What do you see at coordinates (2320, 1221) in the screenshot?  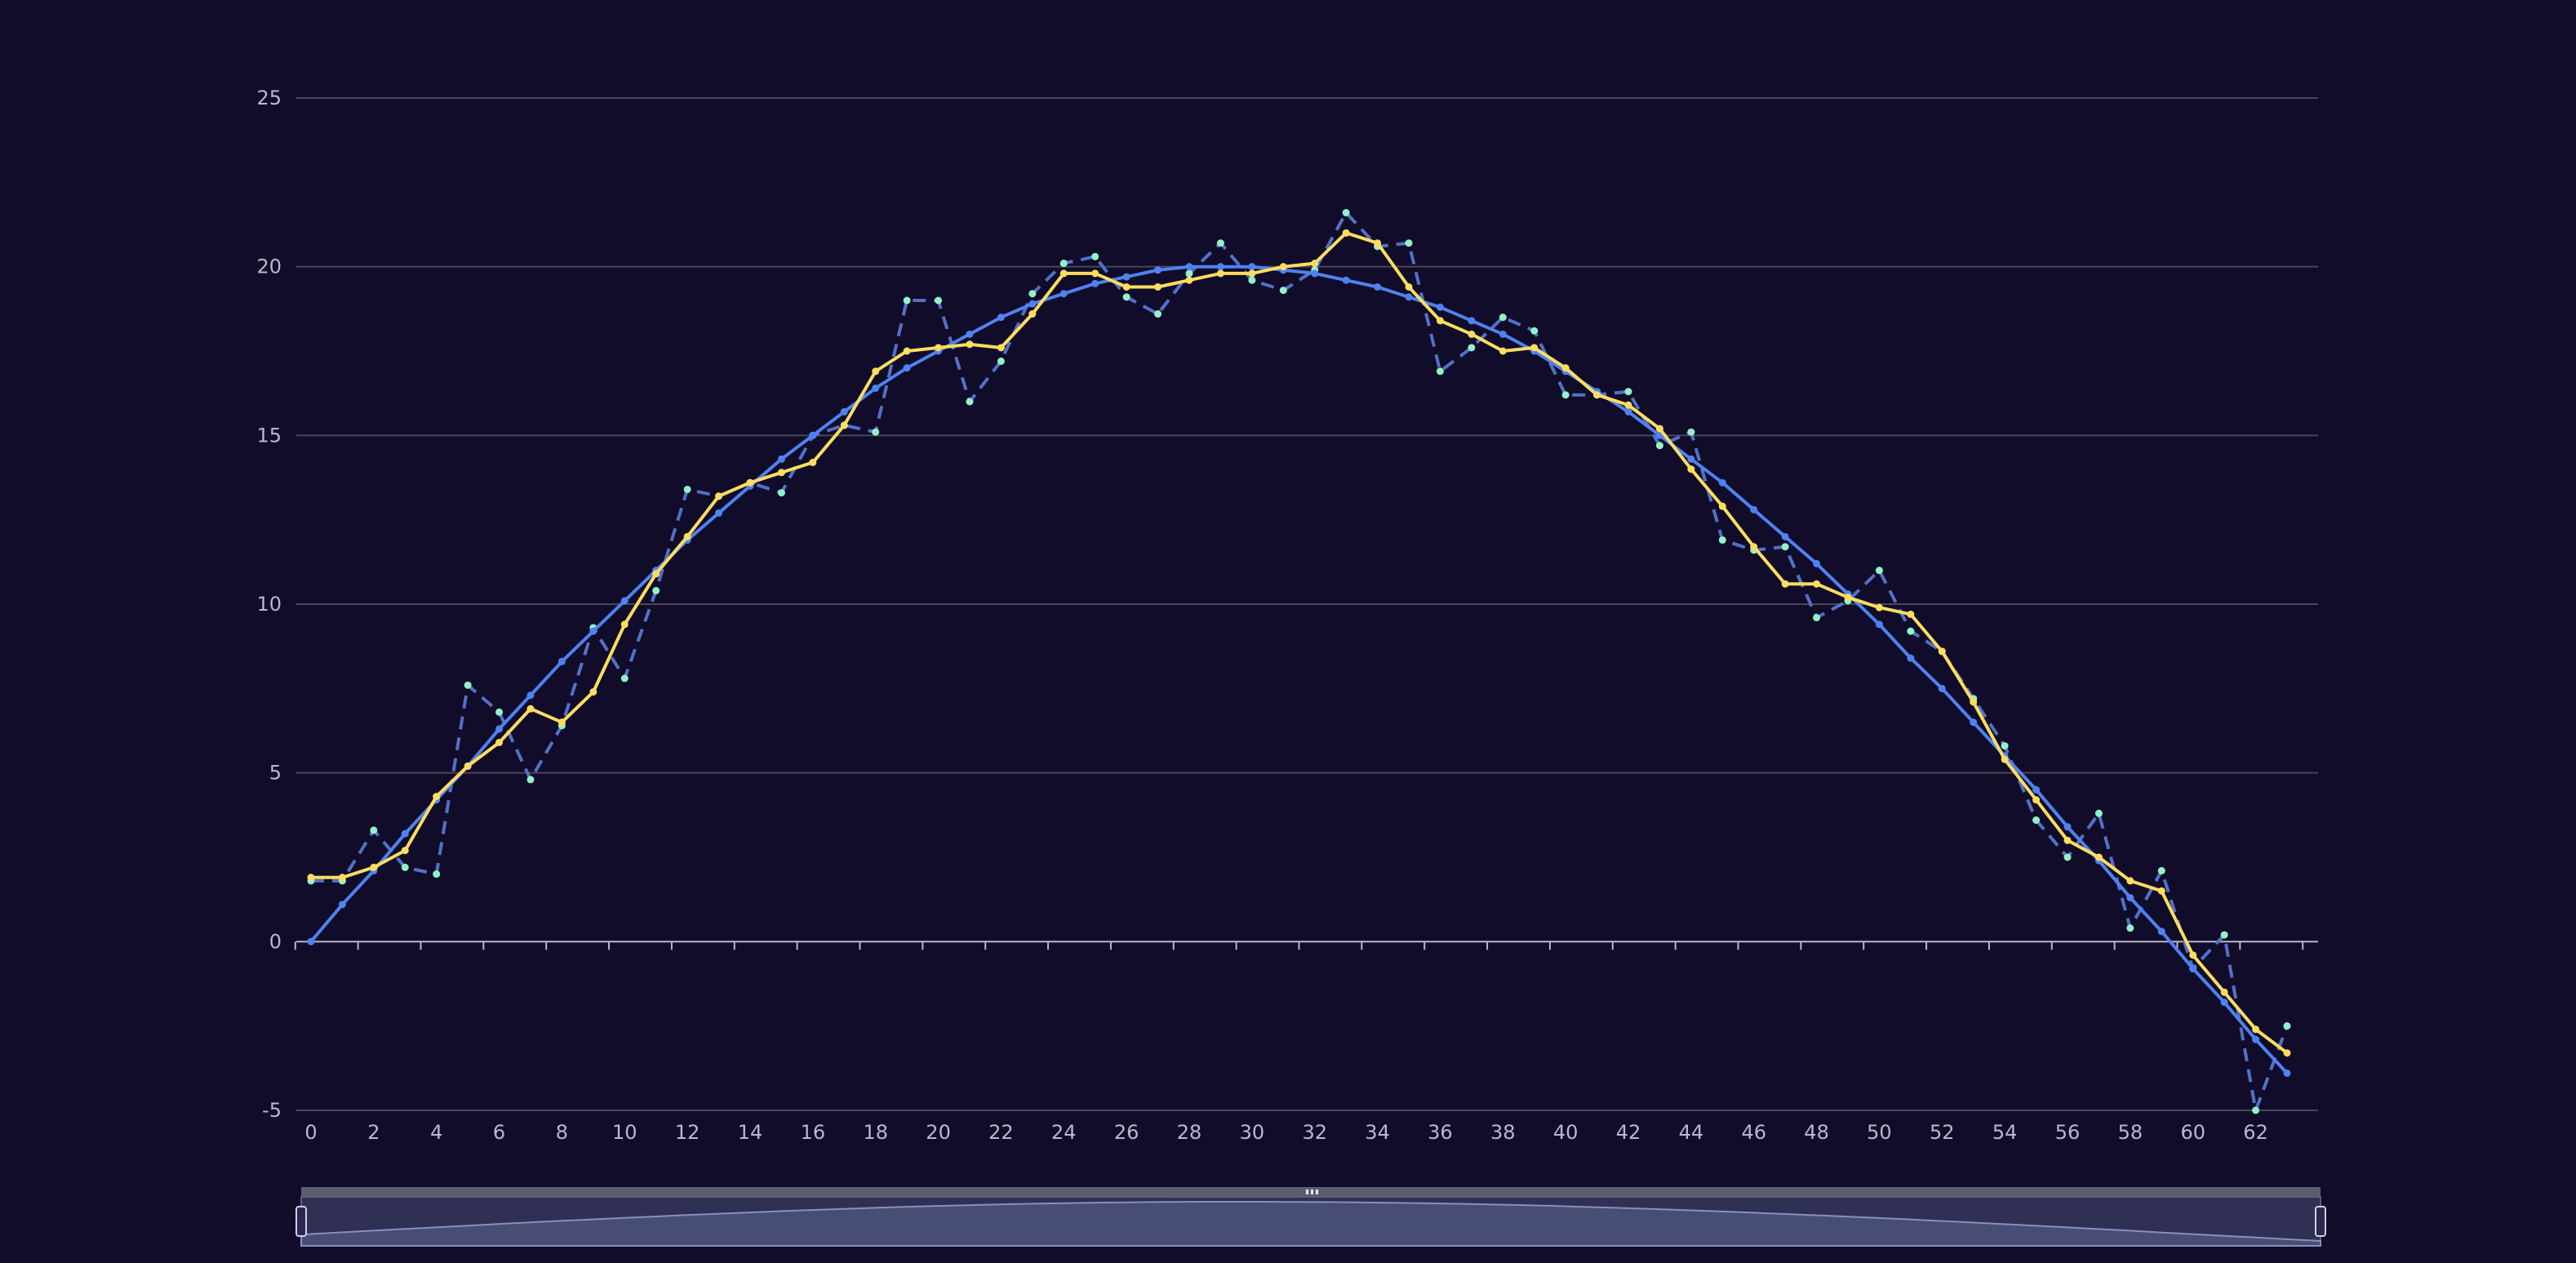 I see `zoom-handle-right` at bounding box center [2320, 1221].